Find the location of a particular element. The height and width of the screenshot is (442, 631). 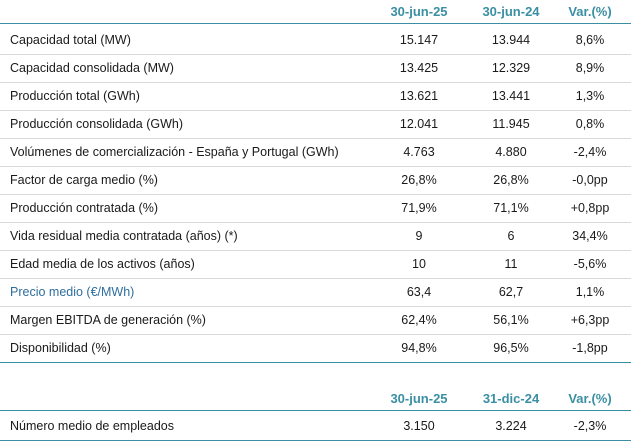

row-value-col3: -1,8pp is located at coordinates (590, 348).